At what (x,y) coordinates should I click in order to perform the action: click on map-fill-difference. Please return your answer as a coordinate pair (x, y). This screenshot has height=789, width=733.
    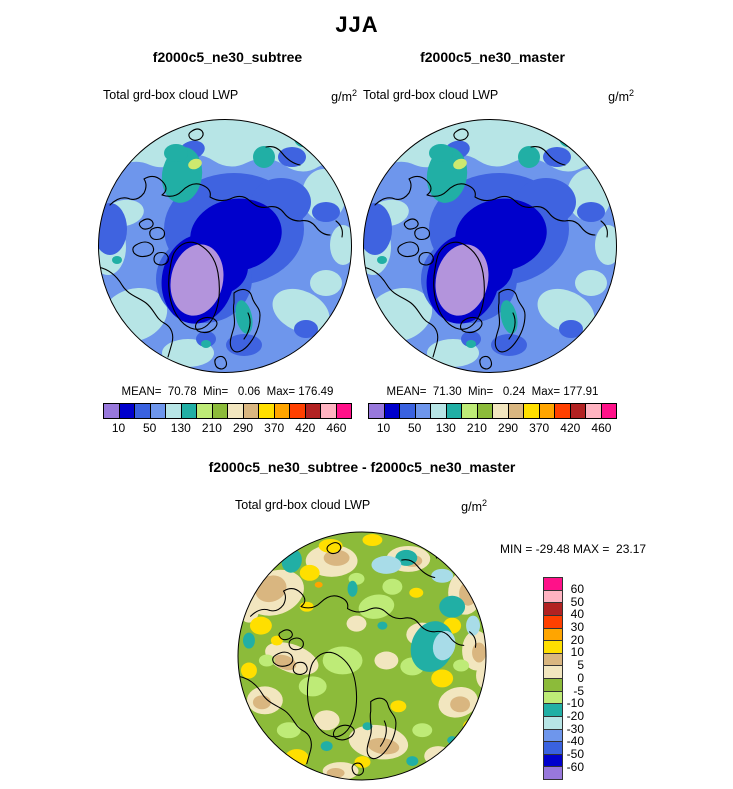
    Looking at the image, I should click on (362, 656).